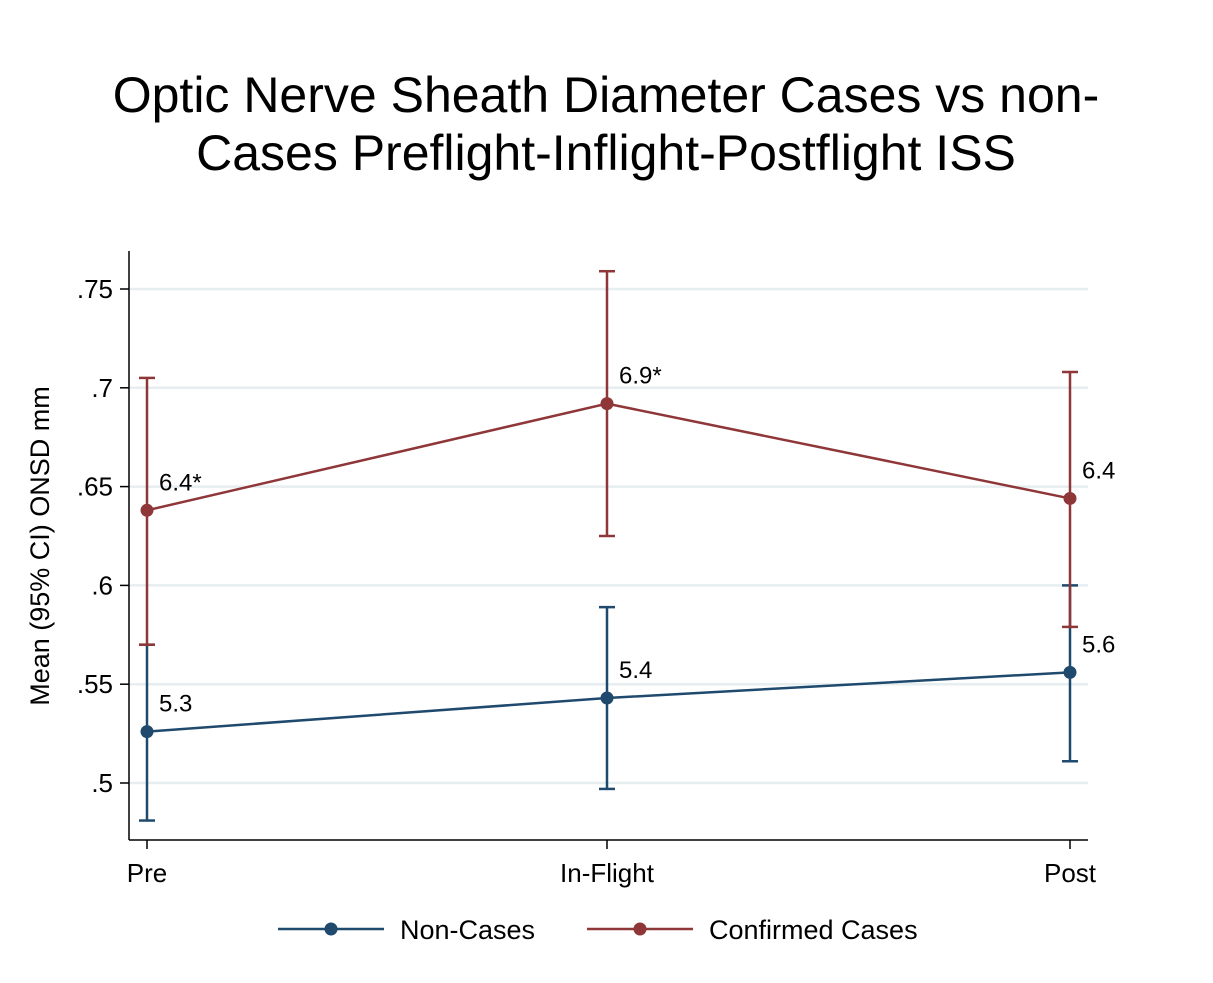 This screenshot has height=983, width=1213. I want to click on x-axis-ticks: Pre In-Flight Post, so click(612, 864).